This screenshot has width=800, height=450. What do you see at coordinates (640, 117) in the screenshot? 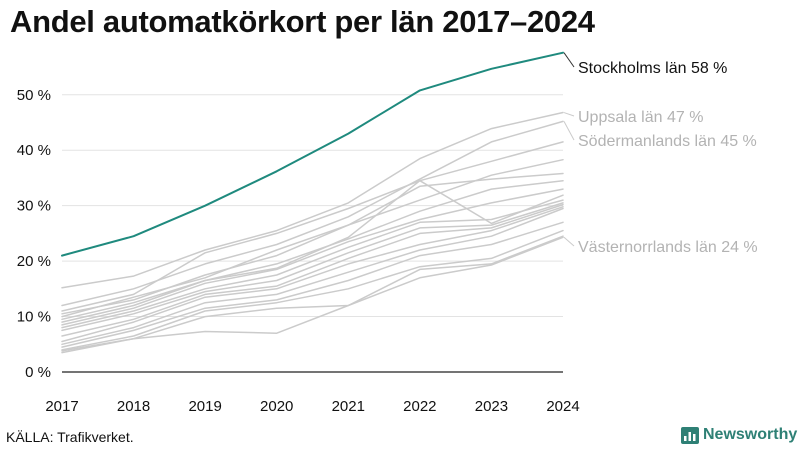
I see `series-end-label: Uppsala län 47 %` at bounding box center [640, 117].